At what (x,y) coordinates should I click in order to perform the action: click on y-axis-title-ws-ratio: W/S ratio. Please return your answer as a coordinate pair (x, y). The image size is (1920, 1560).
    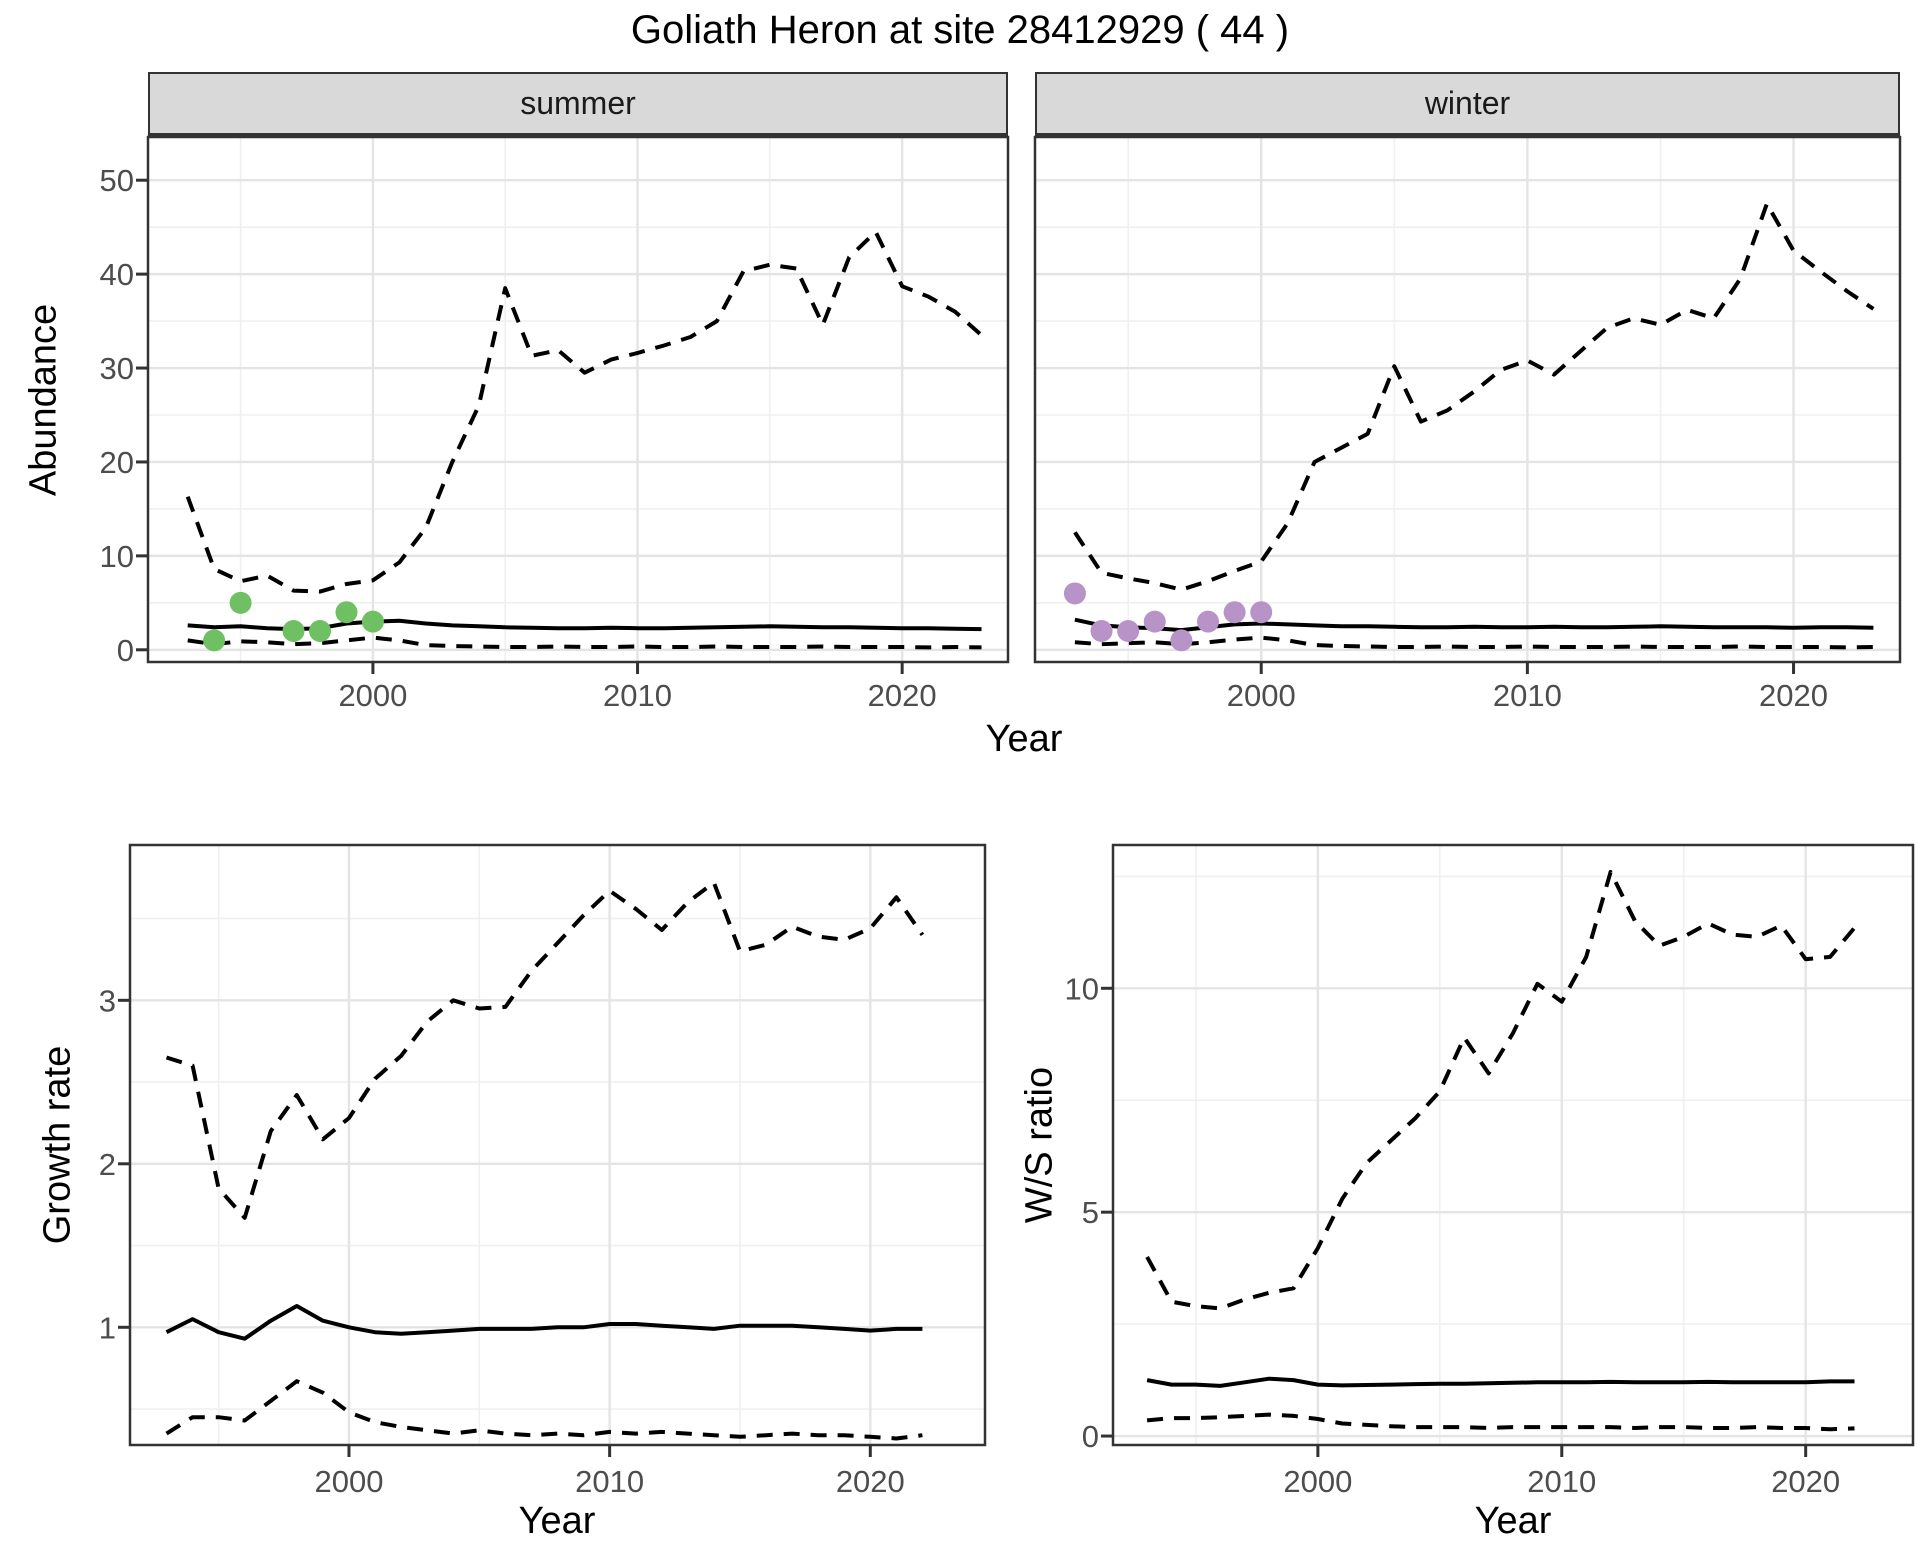
    Looking at the image, I should click on (1039, 1145).